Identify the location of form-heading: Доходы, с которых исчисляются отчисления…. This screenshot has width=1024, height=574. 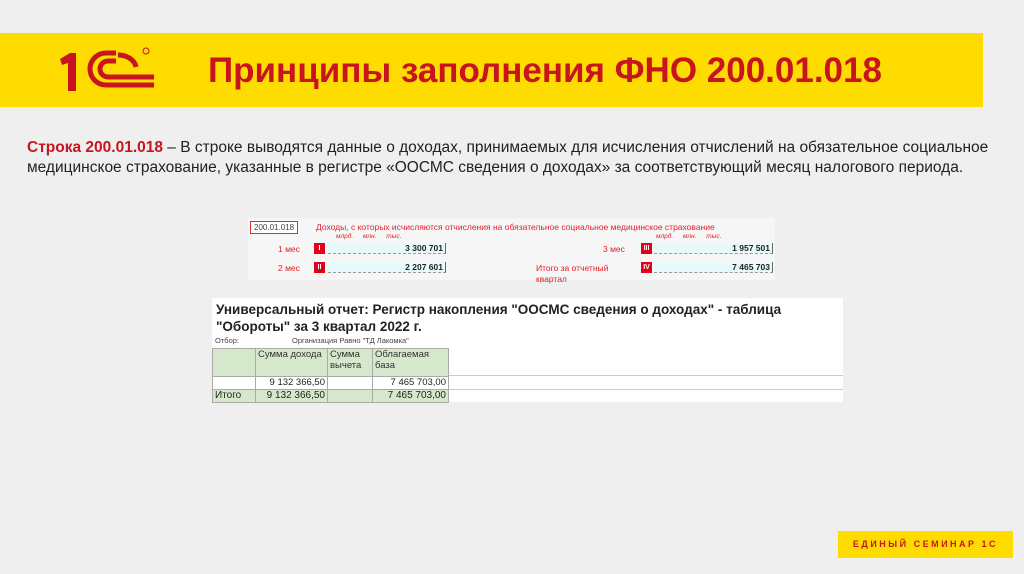
(515, 227).